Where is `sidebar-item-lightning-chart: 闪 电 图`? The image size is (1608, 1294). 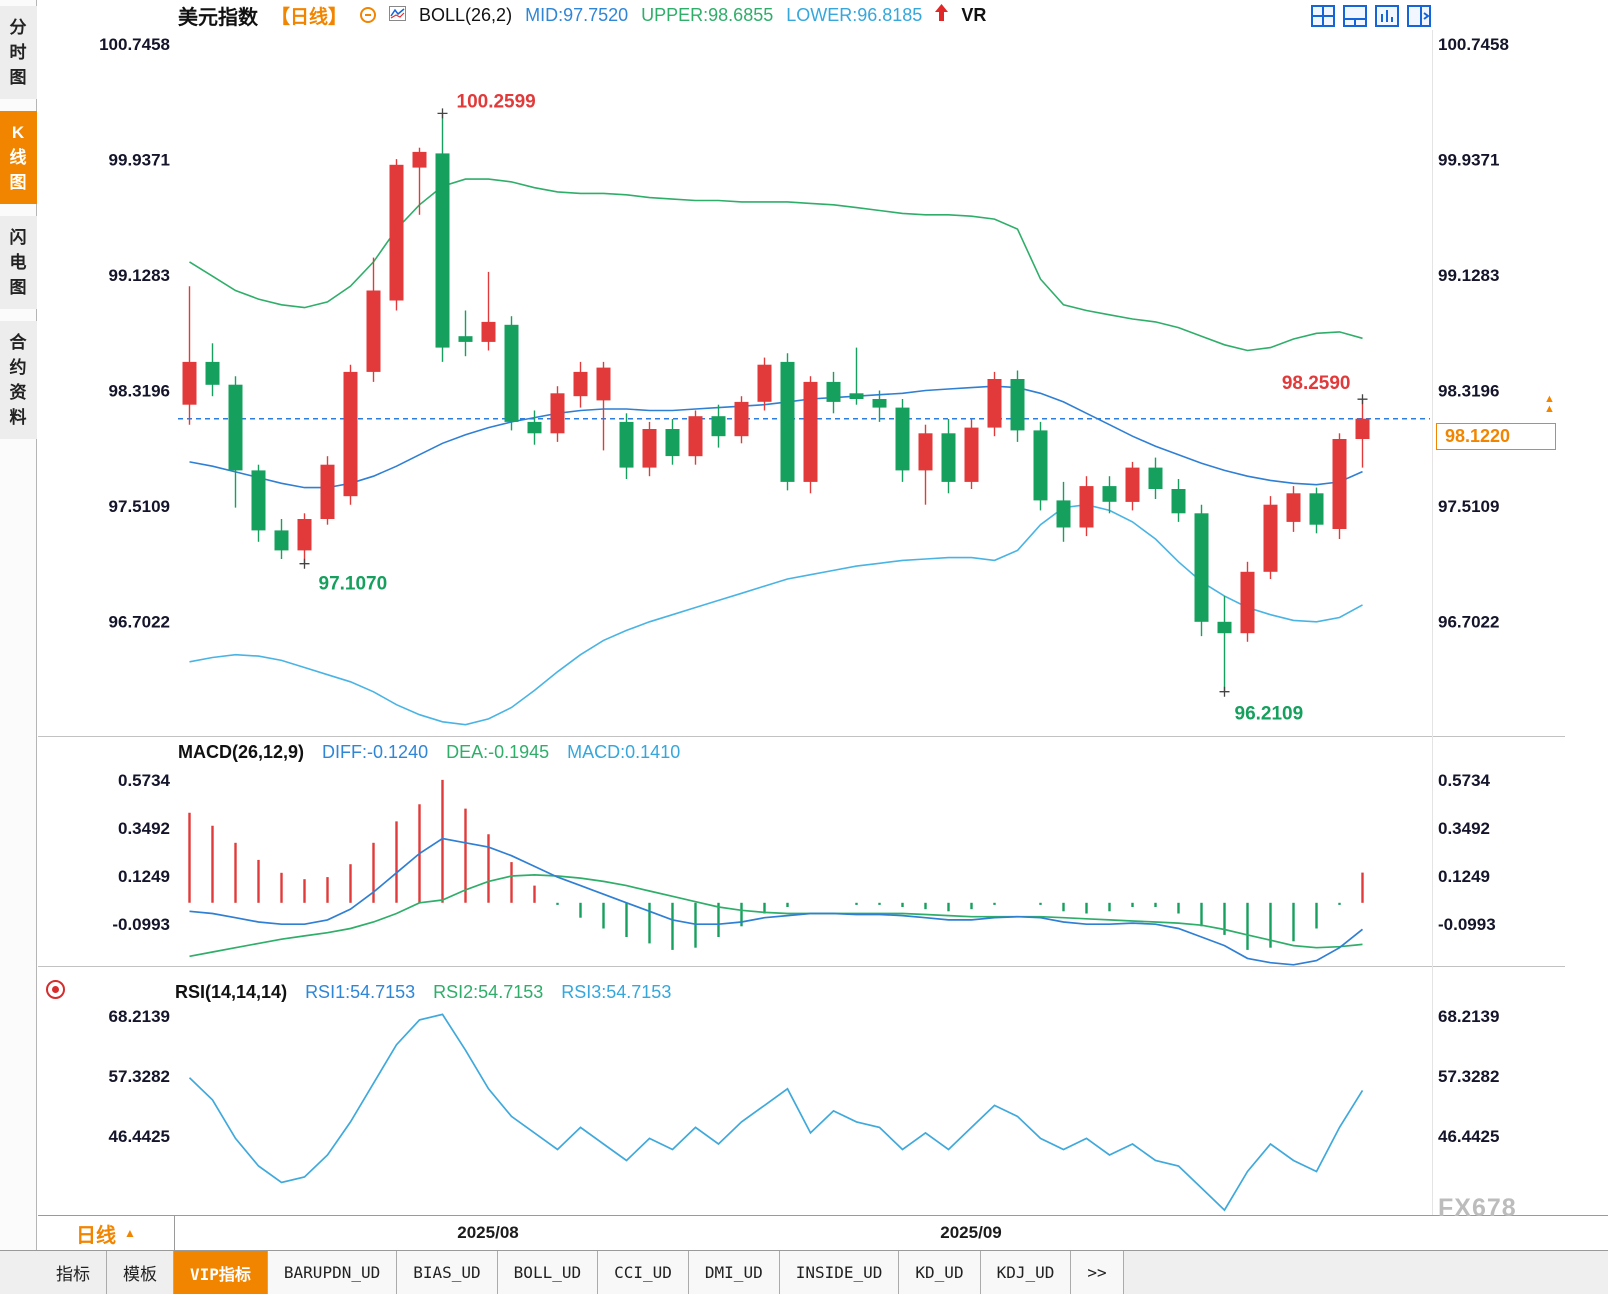 sidebar-item-lightning-chart: 闪 电 图 is located at coordinates (18, 262).